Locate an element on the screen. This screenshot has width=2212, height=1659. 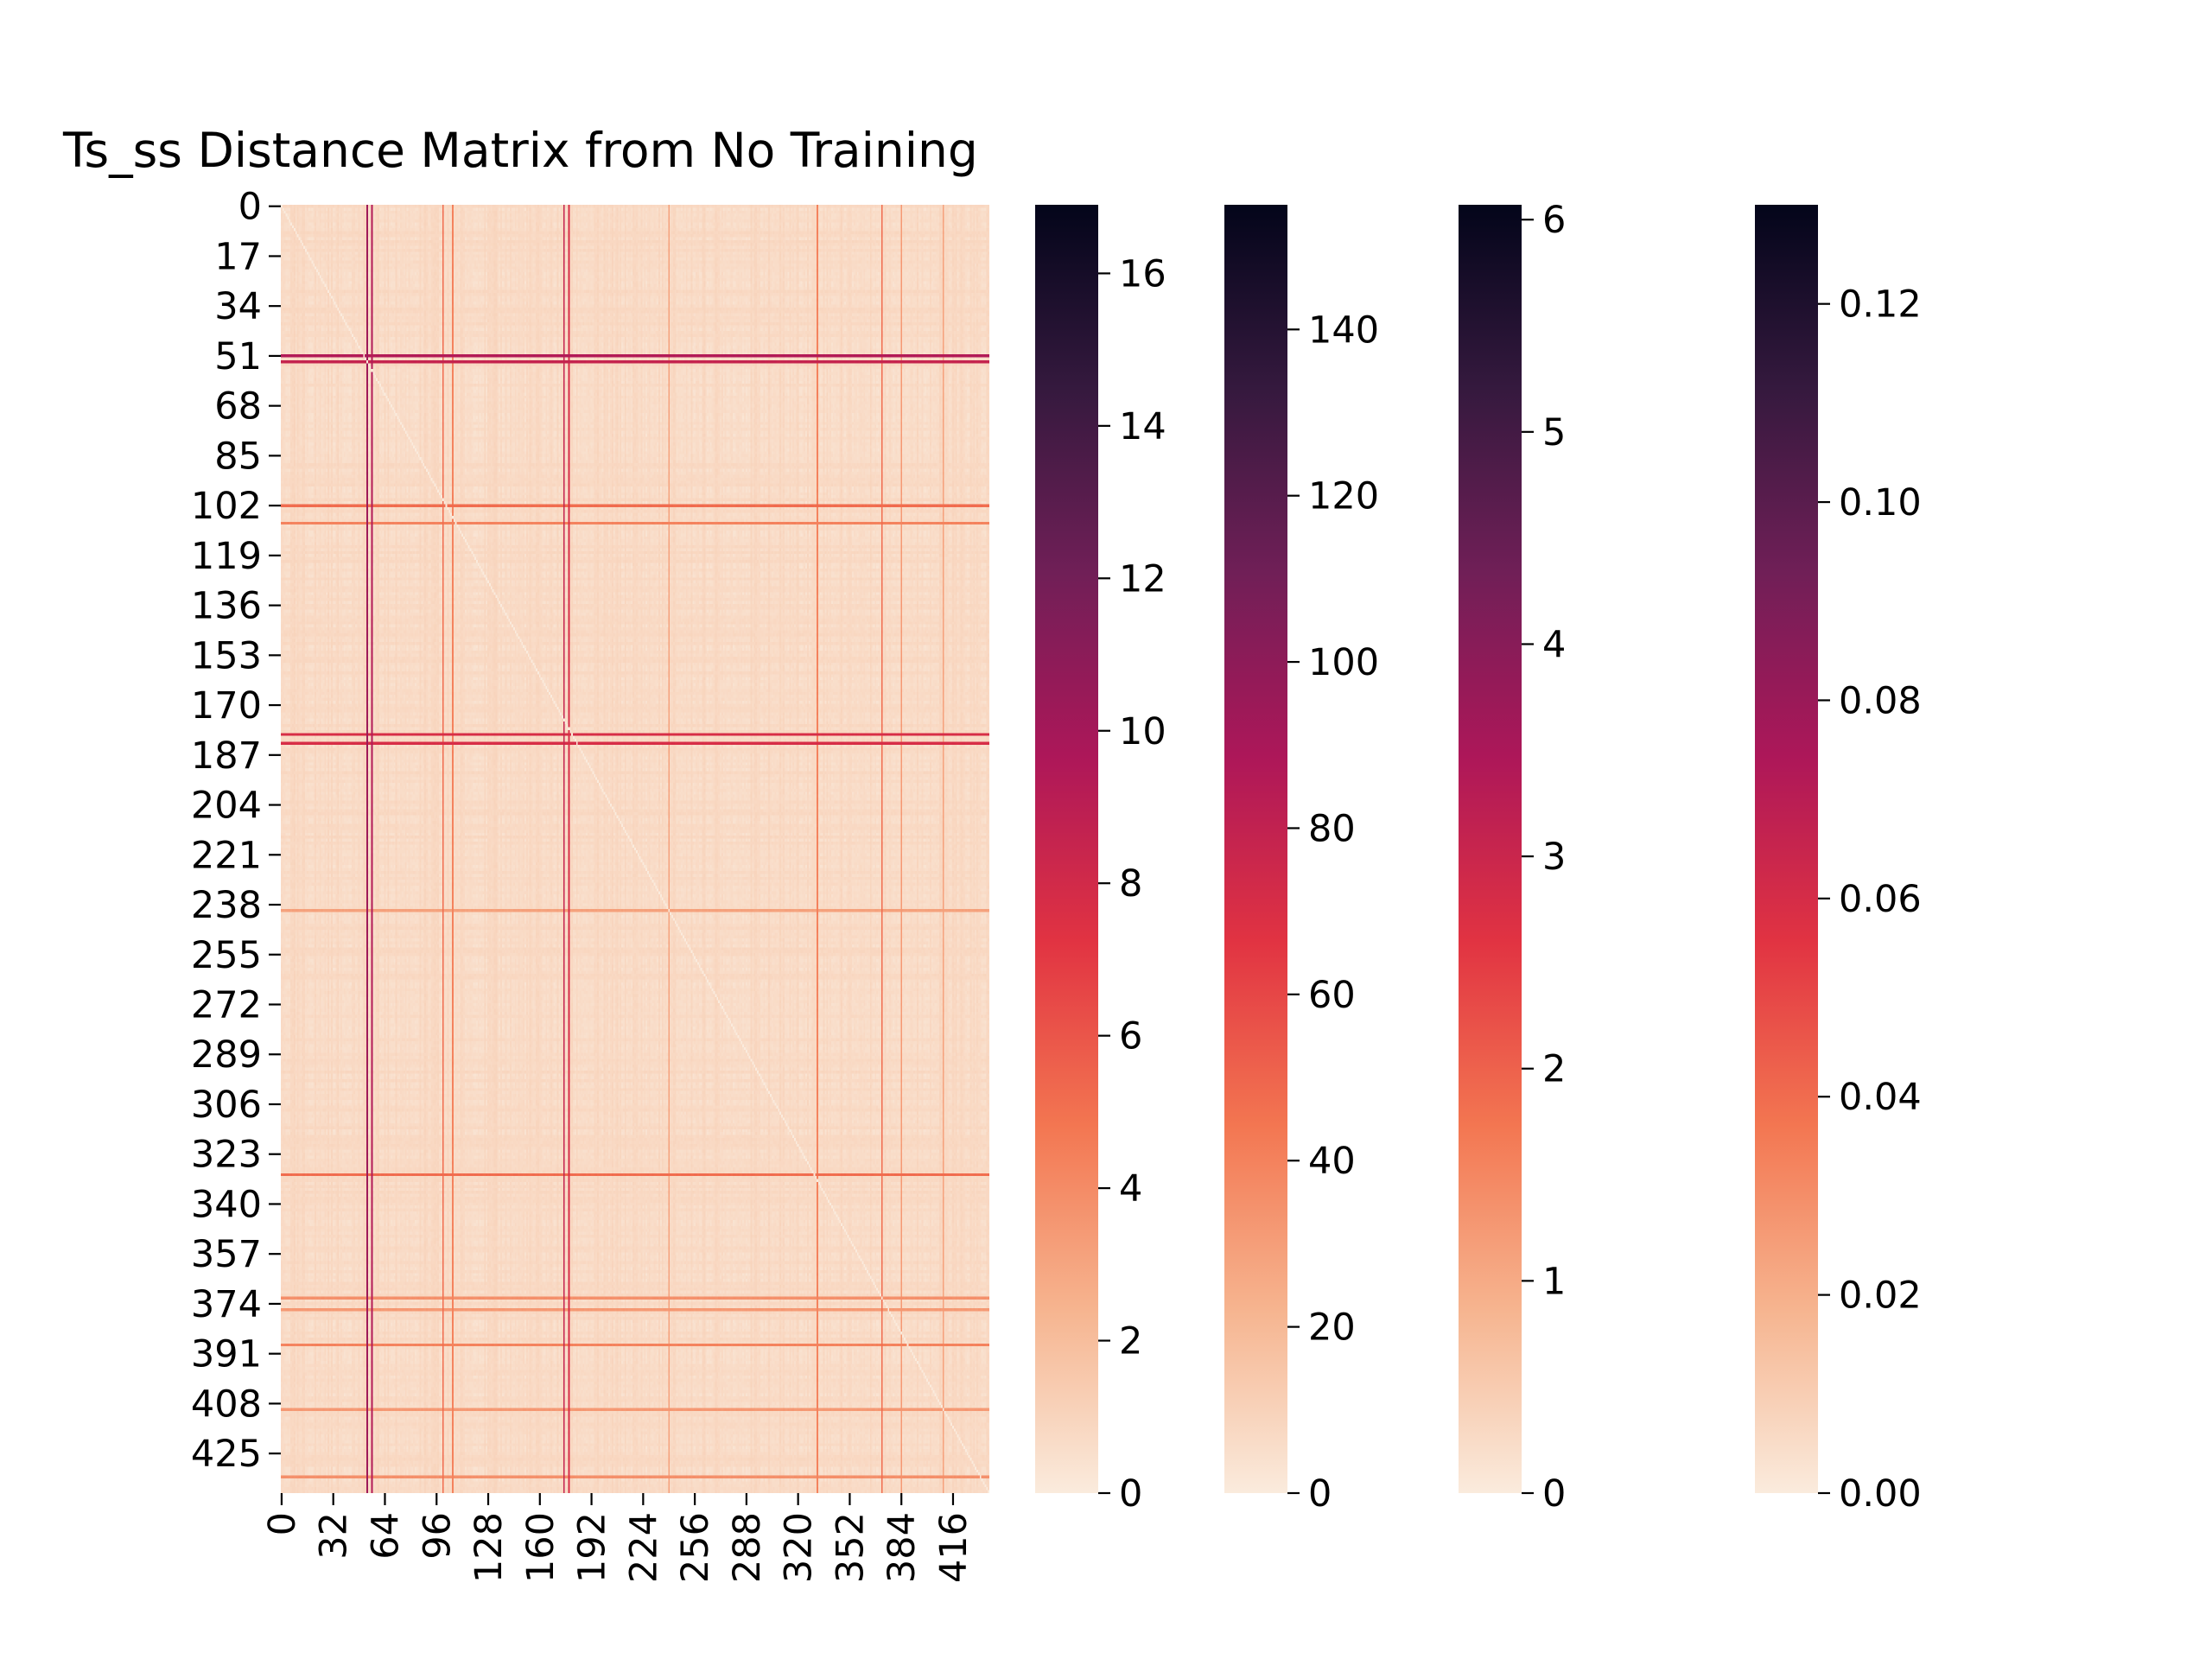
x-tick-label: 352 is located at coordinates (850, 1547).